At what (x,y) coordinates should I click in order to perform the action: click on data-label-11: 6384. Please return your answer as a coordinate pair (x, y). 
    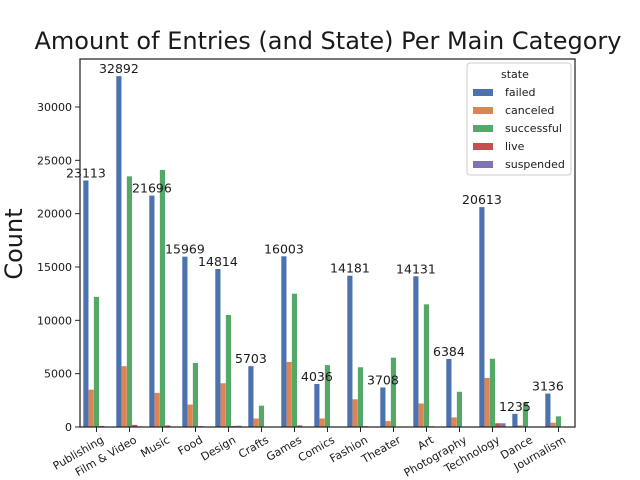
    Looking at the image, I should click on (449, 351).